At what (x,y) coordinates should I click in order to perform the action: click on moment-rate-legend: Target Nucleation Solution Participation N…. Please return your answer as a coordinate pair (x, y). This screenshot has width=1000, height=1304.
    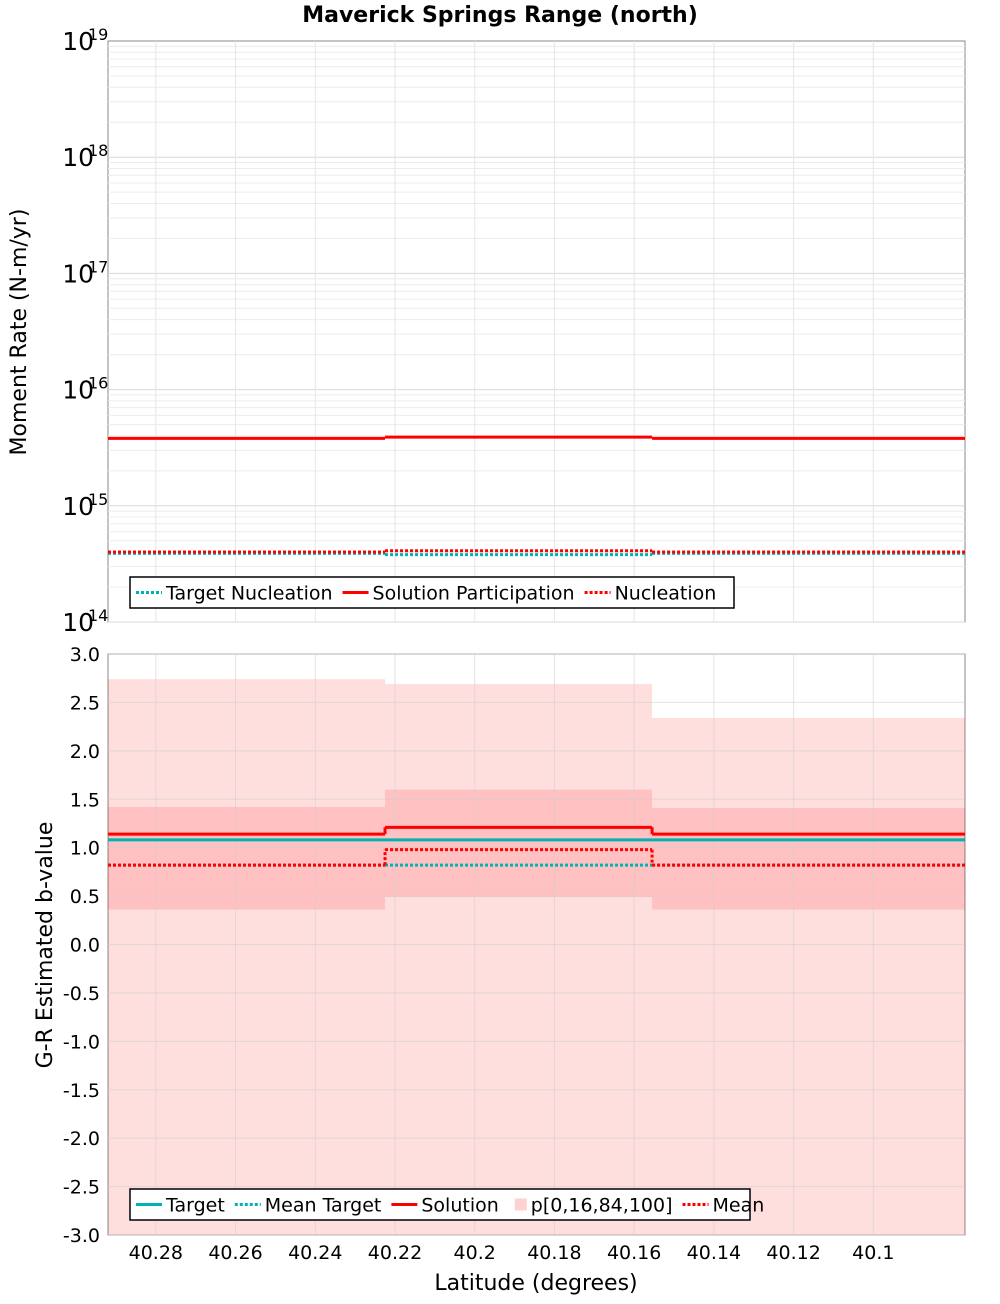
    Looking at the image, I should click on (432, 592).